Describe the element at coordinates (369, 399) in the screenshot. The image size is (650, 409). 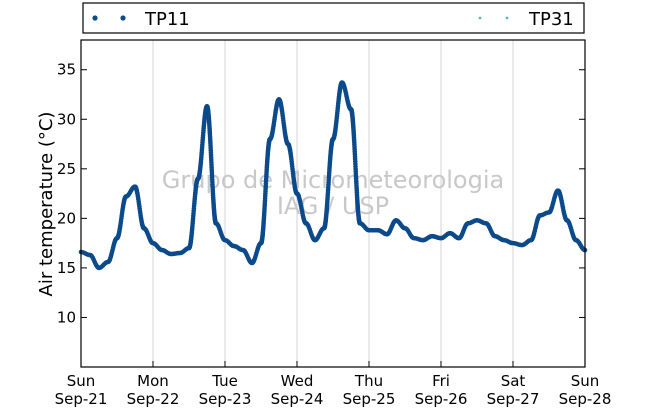
I see `x-tick-label-date: Sep-25` at that location.